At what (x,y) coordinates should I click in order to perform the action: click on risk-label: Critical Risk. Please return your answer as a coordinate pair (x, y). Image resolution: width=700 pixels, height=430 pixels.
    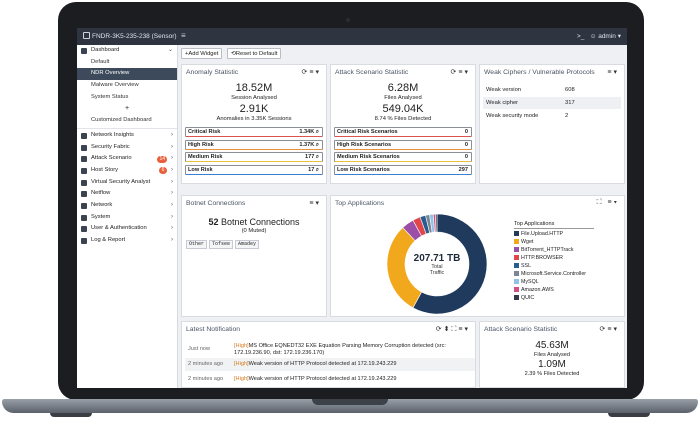
    Looking at the image, I should click on (204, 132).